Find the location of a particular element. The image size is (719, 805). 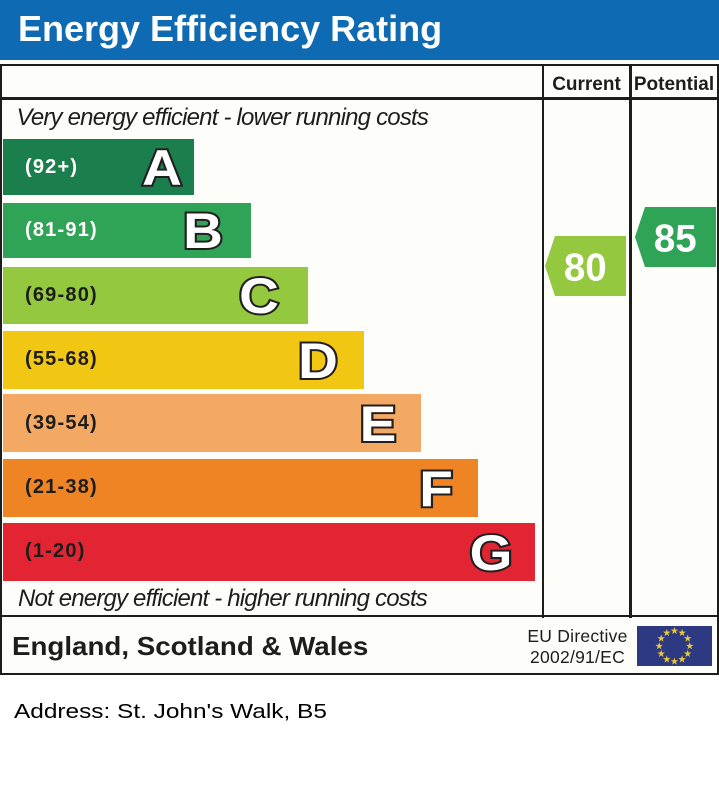

svg-text: 85 is located at coordinates (675, 238).